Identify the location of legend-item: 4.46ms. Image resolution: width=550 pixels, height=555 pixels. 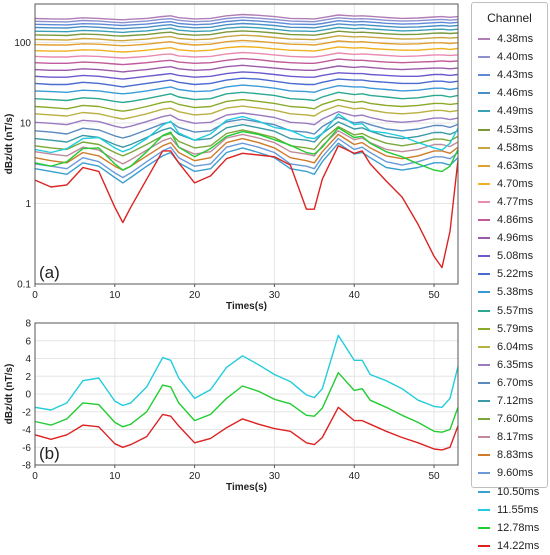
(505, 93).